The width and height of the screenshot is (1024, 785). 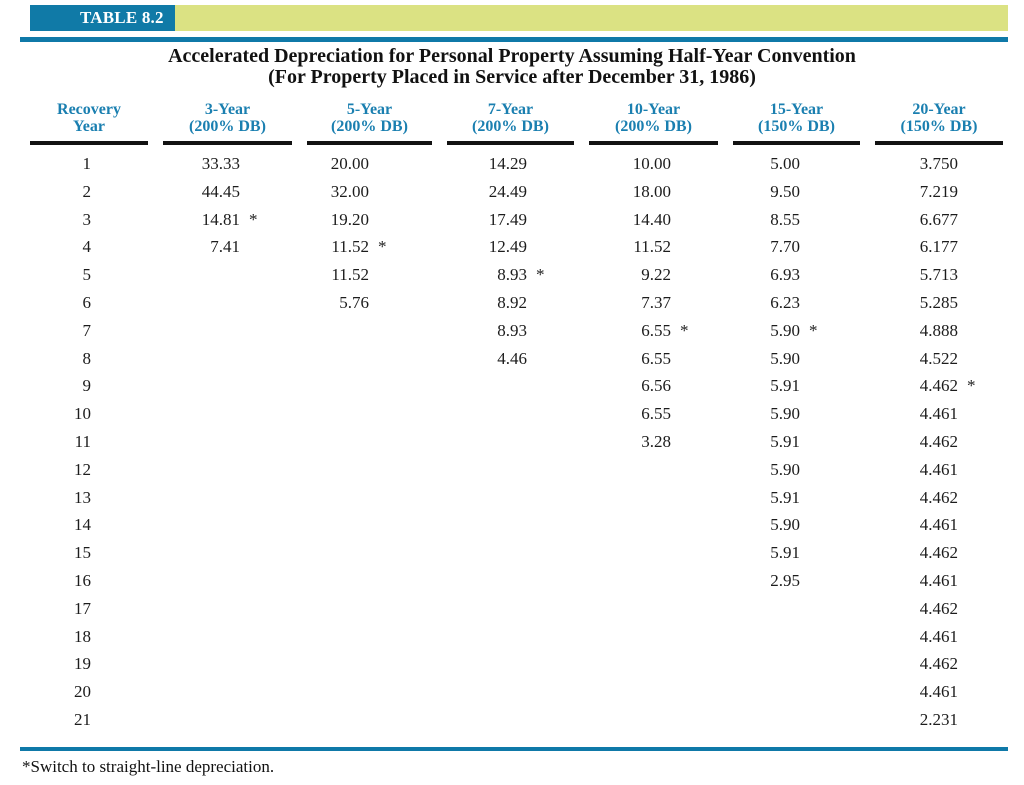 I want to click on recovery-year-value: 10, so click(x=82, y=414).